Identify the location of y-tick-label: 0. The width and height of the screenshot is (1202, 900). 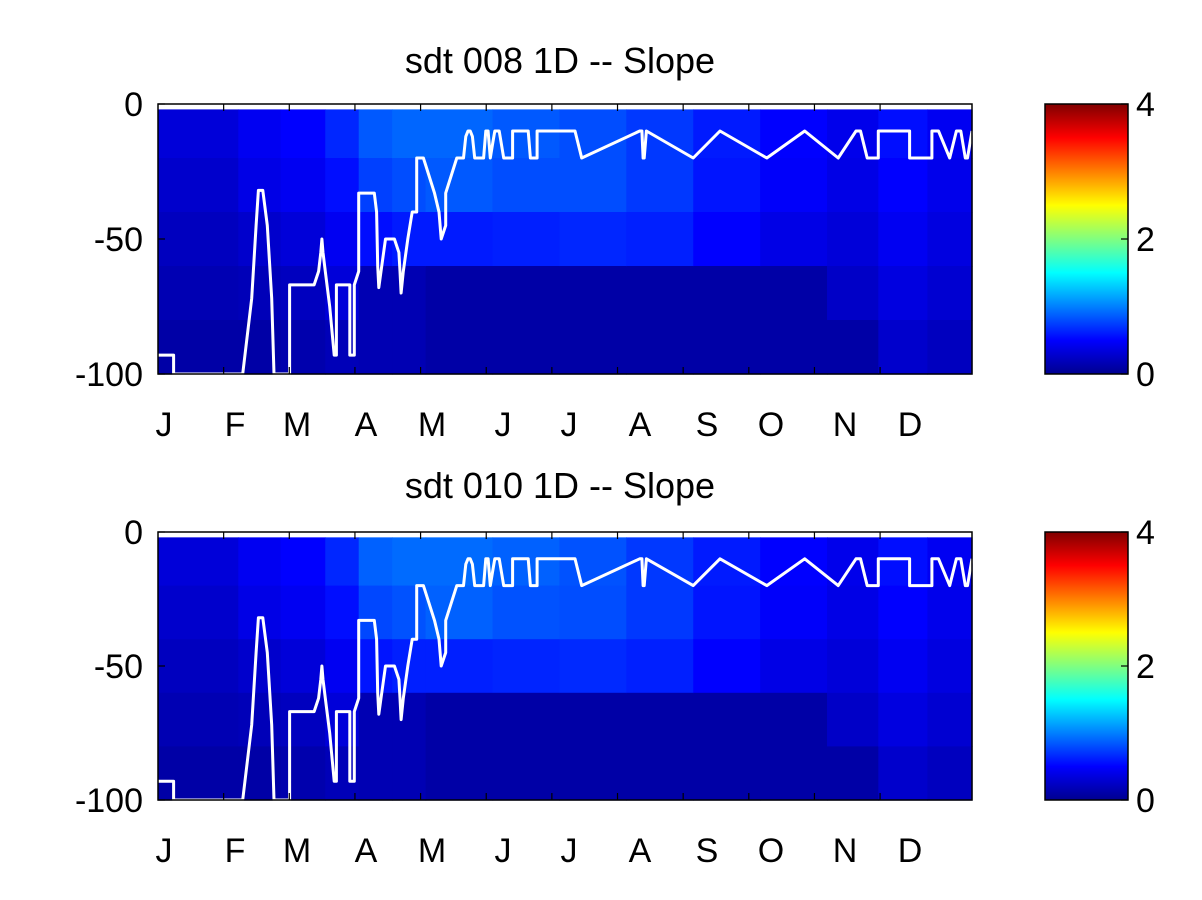
(133, 105).